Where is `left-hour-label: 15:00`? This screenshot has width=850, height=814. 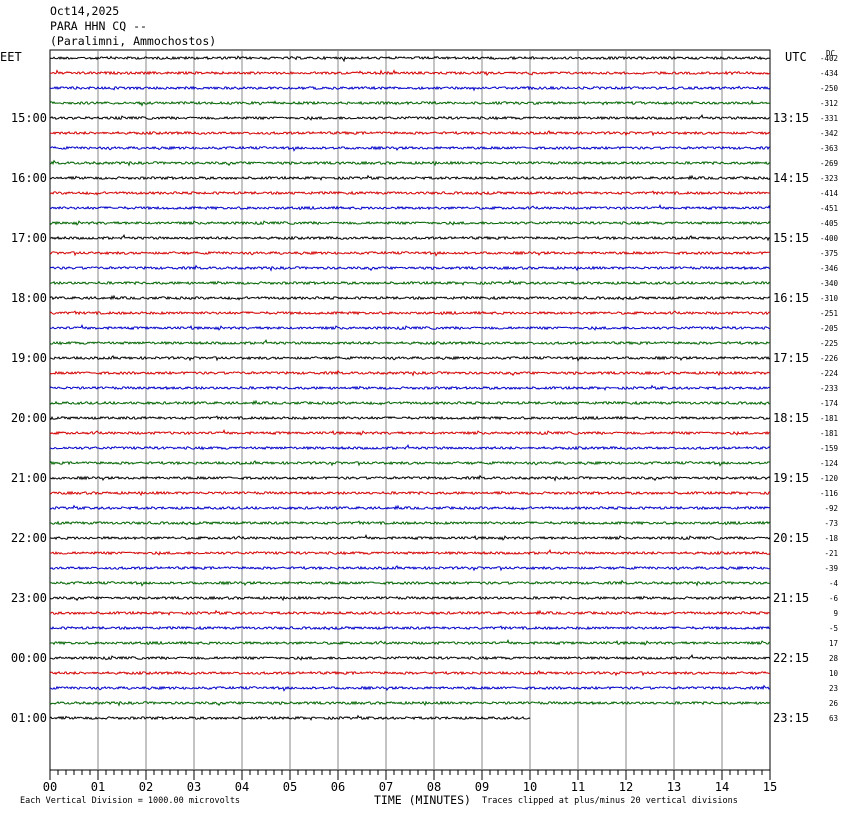
left-hour-label: 15:00 is located at coordinates (29, 118).